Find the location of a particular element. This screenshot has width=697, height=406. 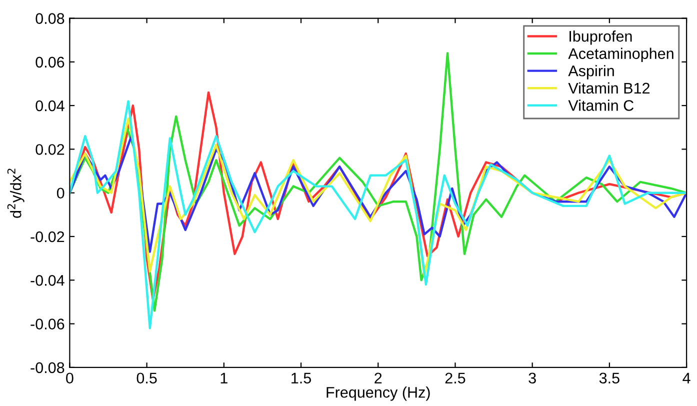

x-axis-title: Frequency (Hz) is located at coordinates (378, 393).